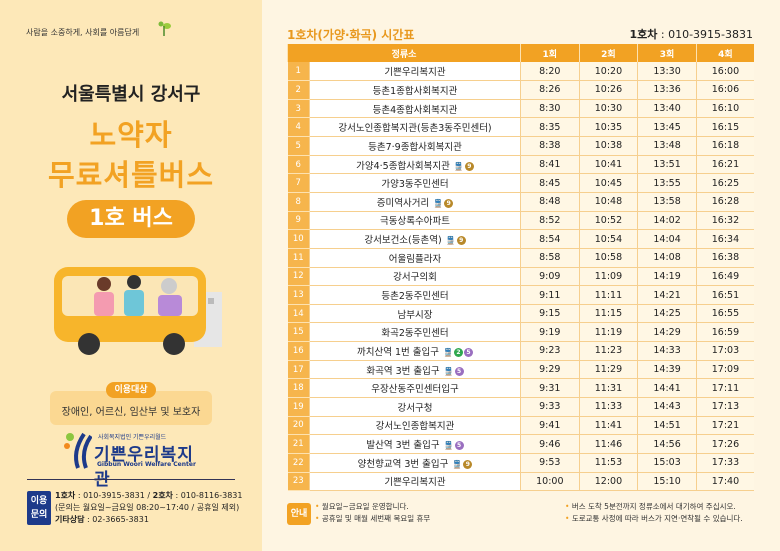 Image resolution: width=780 pixels, height=551 pixels. I want to click on slogan: 사람을 소중하게, 사회를 아름답게, so click(83, 32).